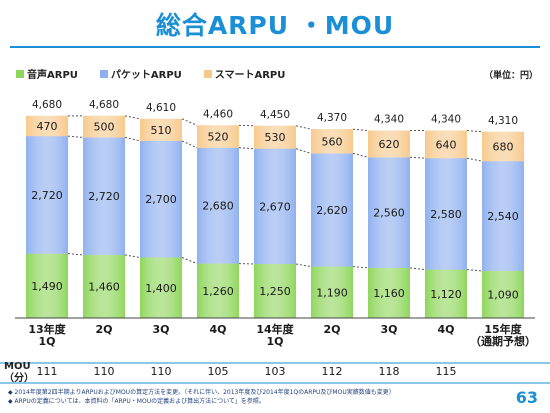 The height and width of the screenshot is (413, 550). Describe the element at coordinates (161, 108) in the screenshot. I see `total-label-3: 4,610` at that location.